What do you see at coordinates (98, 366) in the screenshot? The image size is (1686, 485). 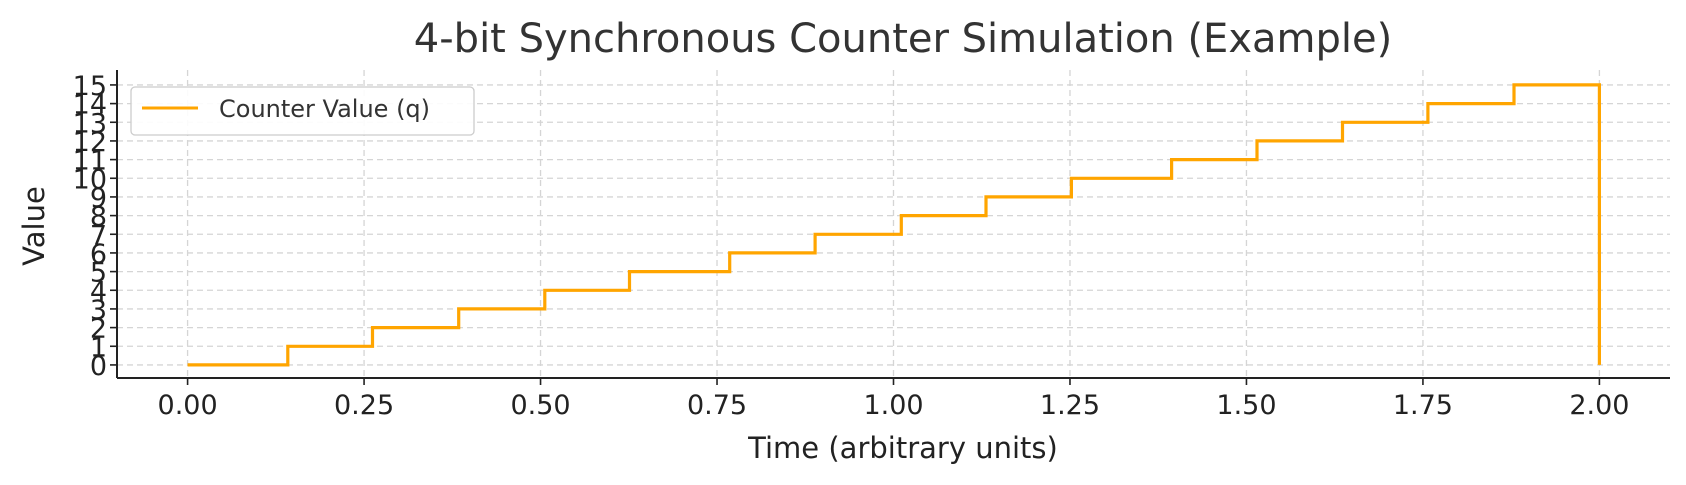 I see `y-tick-label-0: 0` at bounding box center [98, 366].